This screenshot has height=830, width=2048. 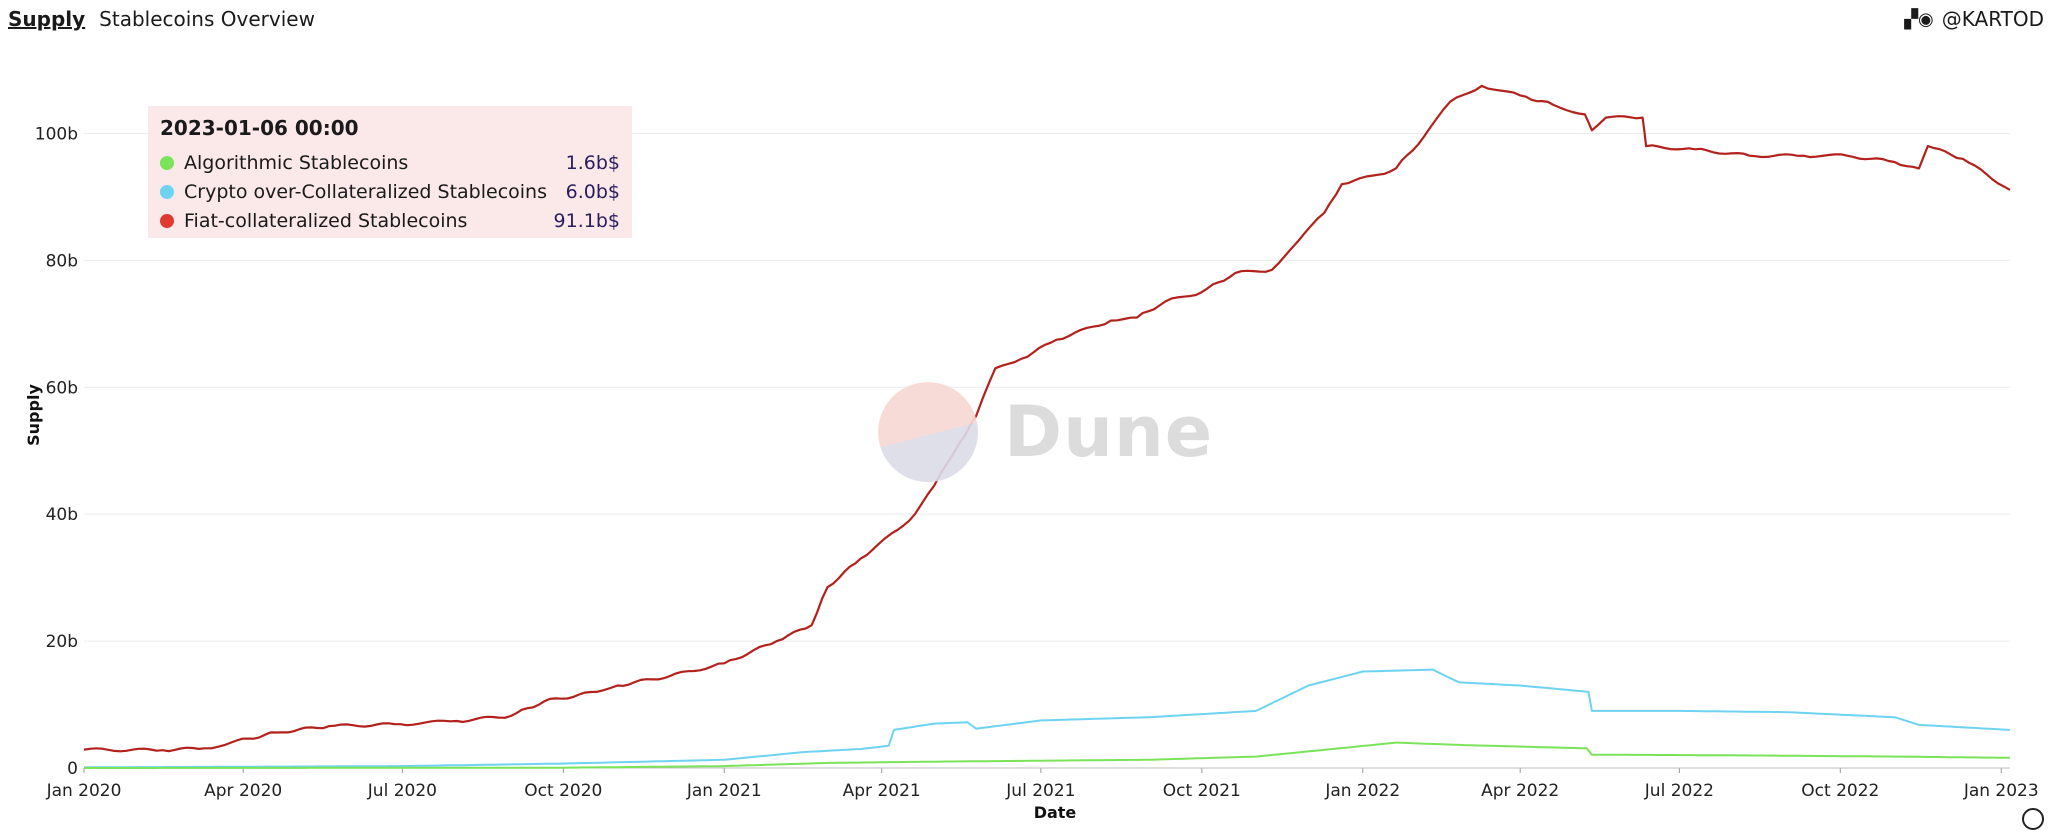 What do you see at coordinates (56, 451) in the screenshot?
I see `y-axis-ticks: 0 20b 40b 60b 80b 100b` at bounding box center [56, 451].